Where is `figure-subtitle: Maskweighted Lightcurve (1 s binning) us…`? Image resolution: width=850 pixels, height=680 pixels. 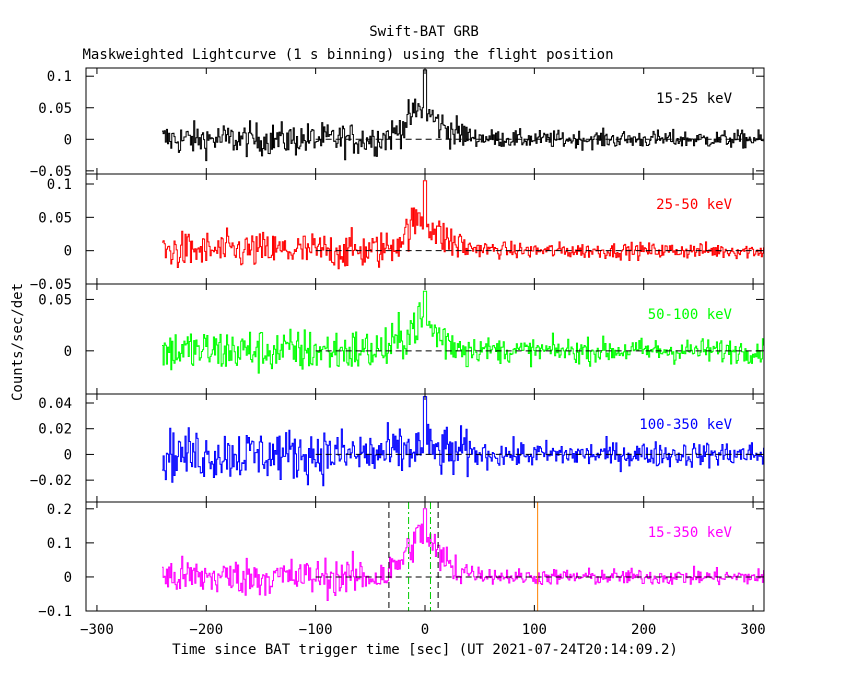
figure-subtitle: Maskweighted Lightcurve (1 s binning) us… is located at coordinates (347, 55).